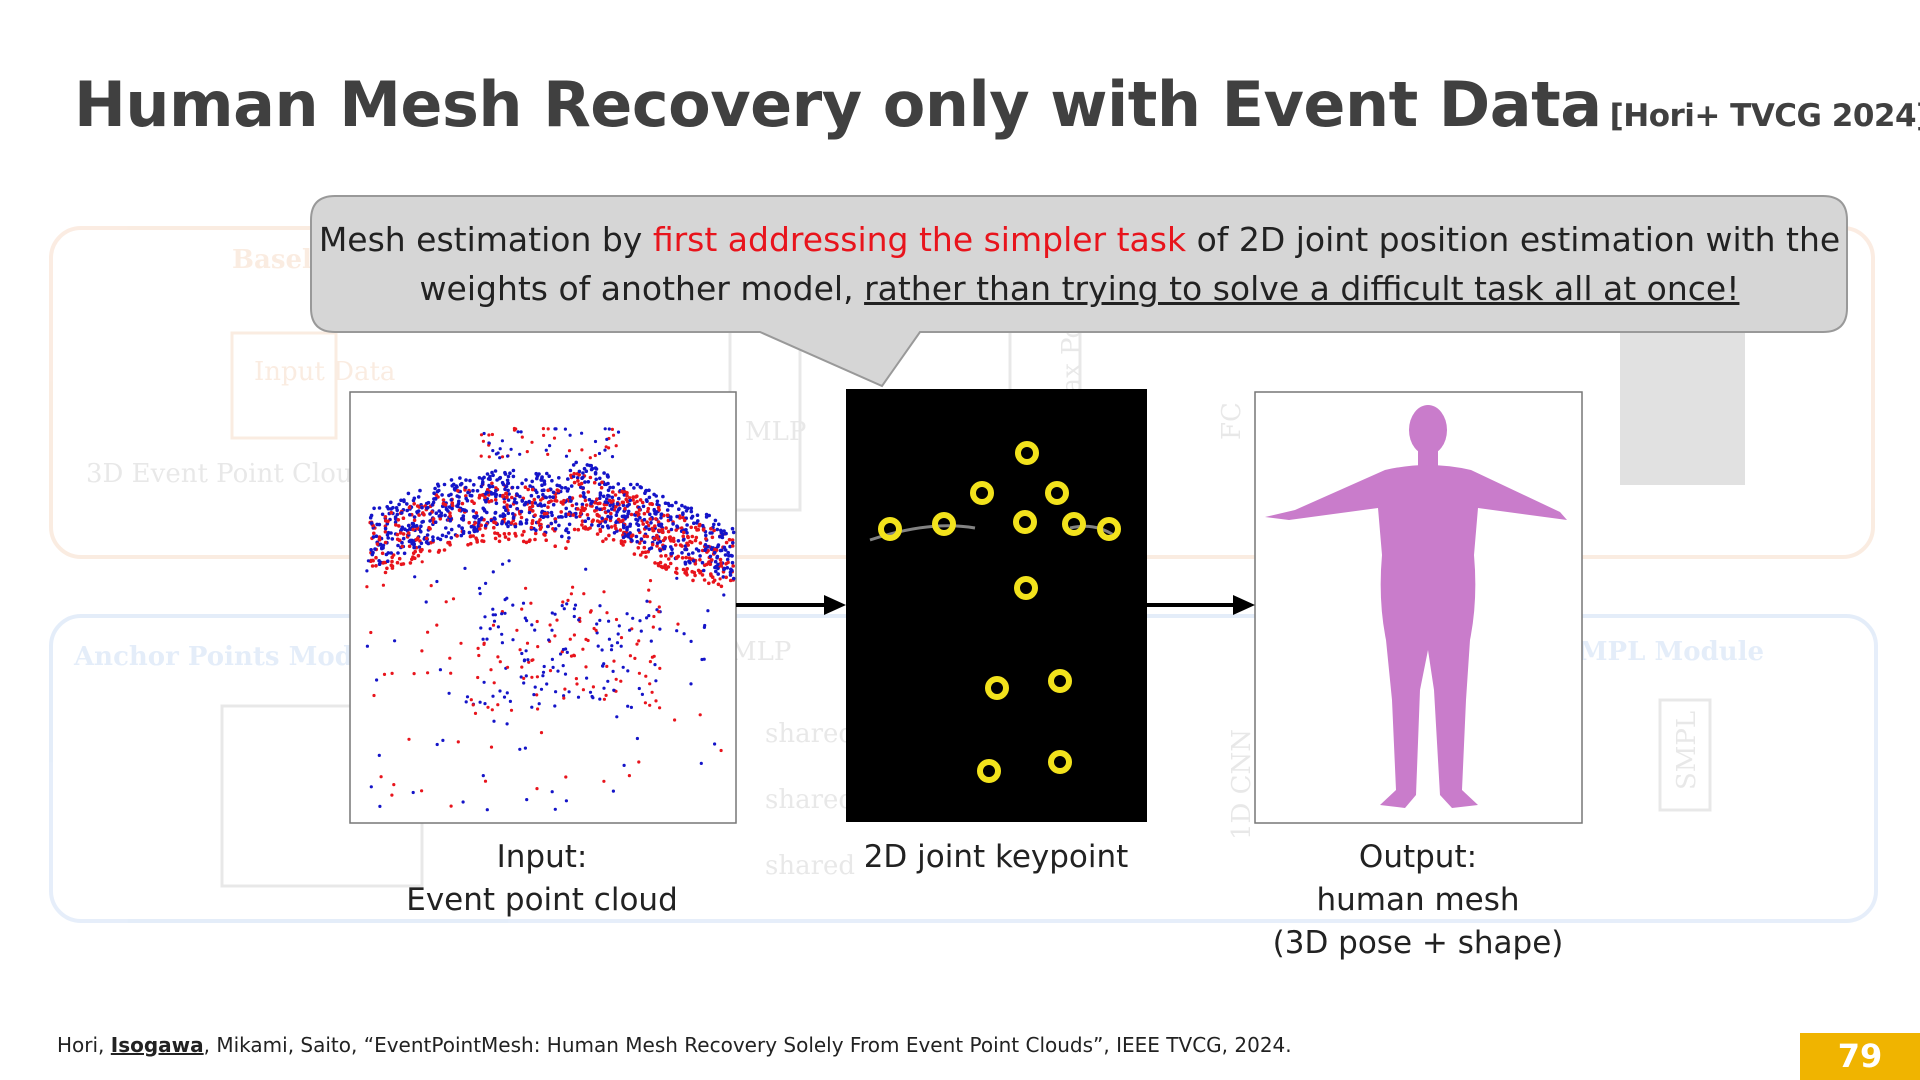 The width and height of the screenshot is (1920, 1080). What do you see at coordinates (1027, 453) in the screenshot?
I see `keypoint` at bounding box center [1027, 453].